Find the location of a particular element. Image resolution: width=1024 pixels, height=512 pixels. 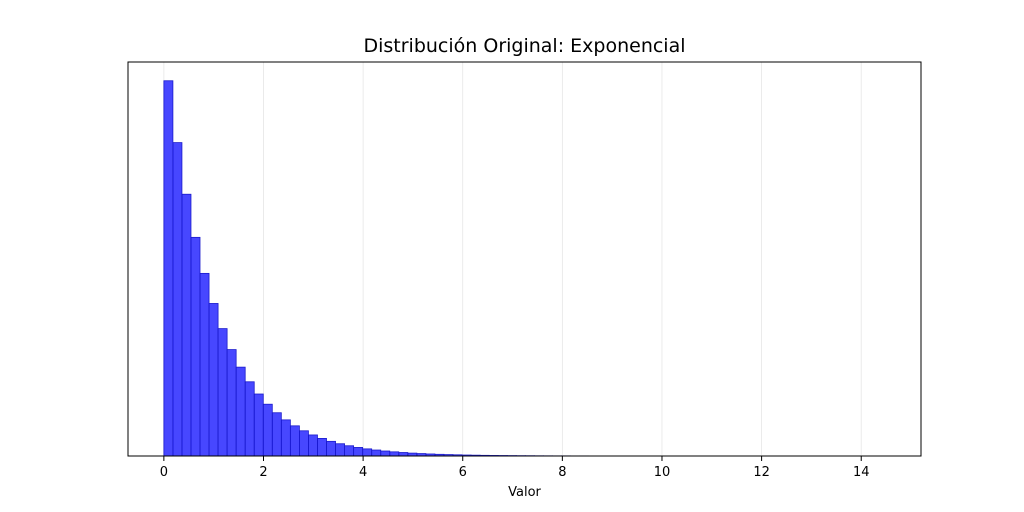

x-tick-label-2: 4 is located at coordinates (363, 472).